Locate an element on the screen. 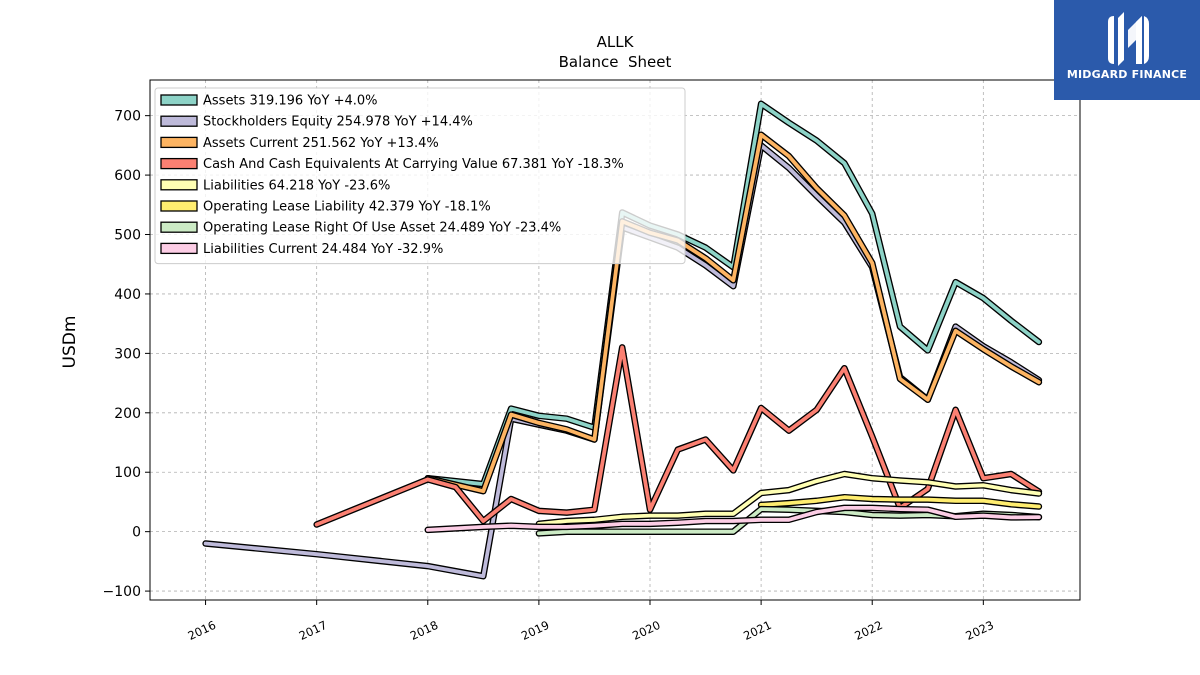 Image resolution: width=1200 pixels, height=675 pixels. legend-entry: Liabilities 64.218 YoY -23.6% is located at coordinates (296, 185).